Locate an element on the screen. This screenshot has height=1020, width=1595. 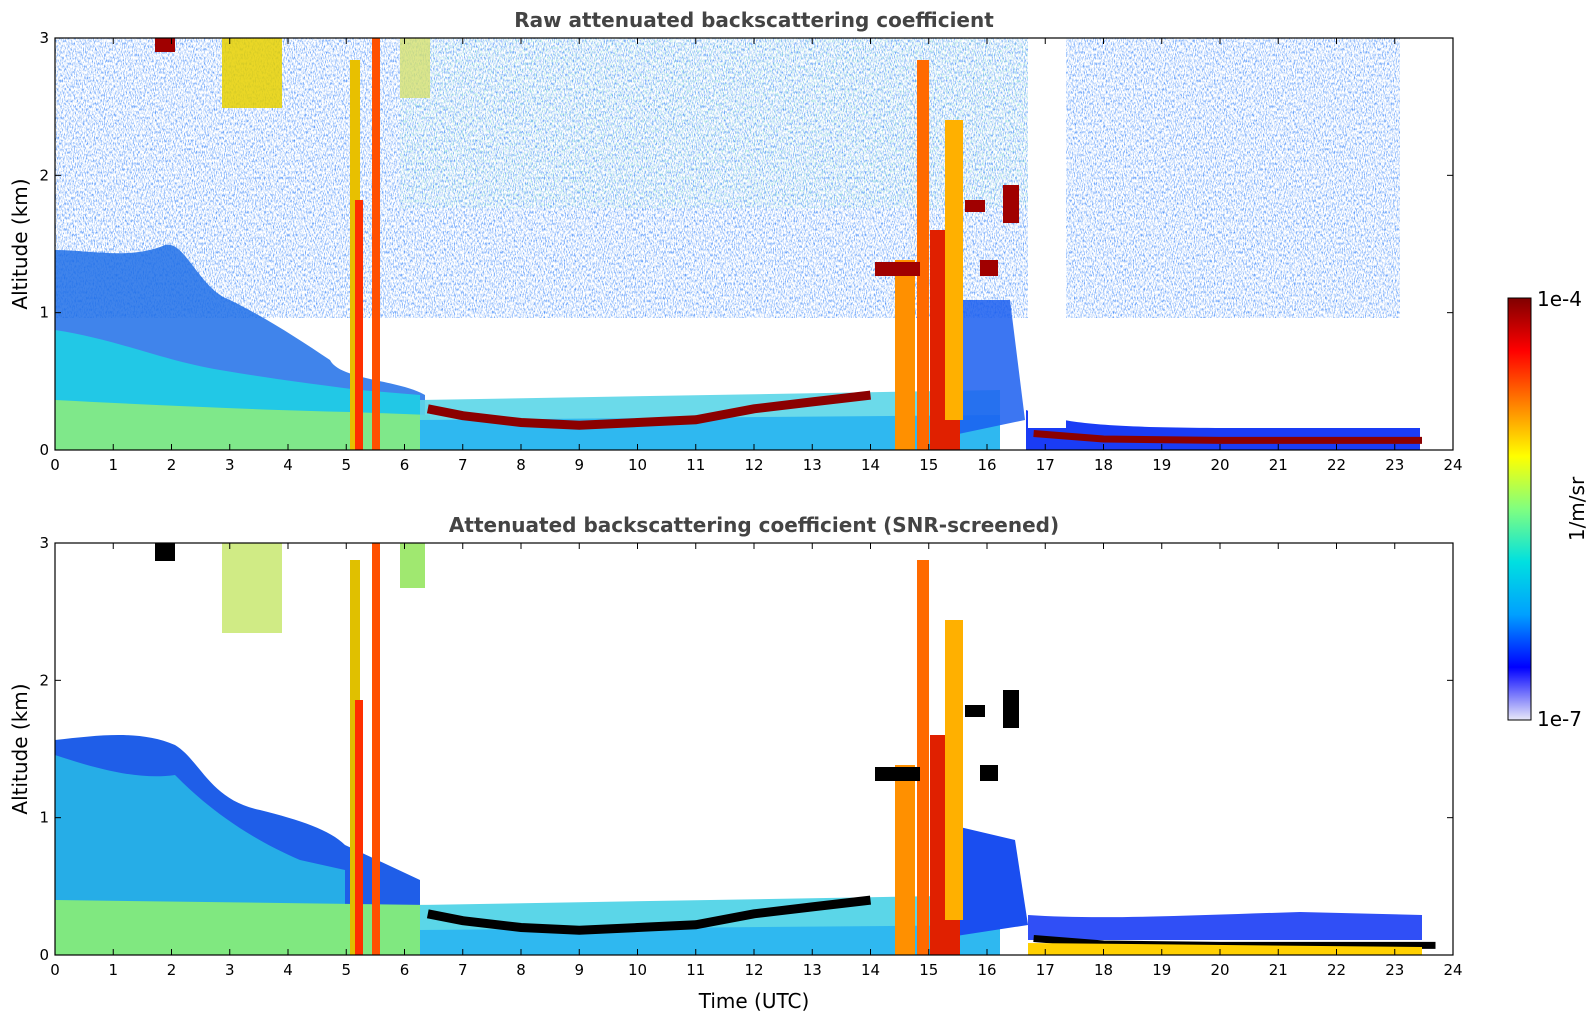
colorbar-unit-label: 1/m/sr is located at coordinates (1577, 508).